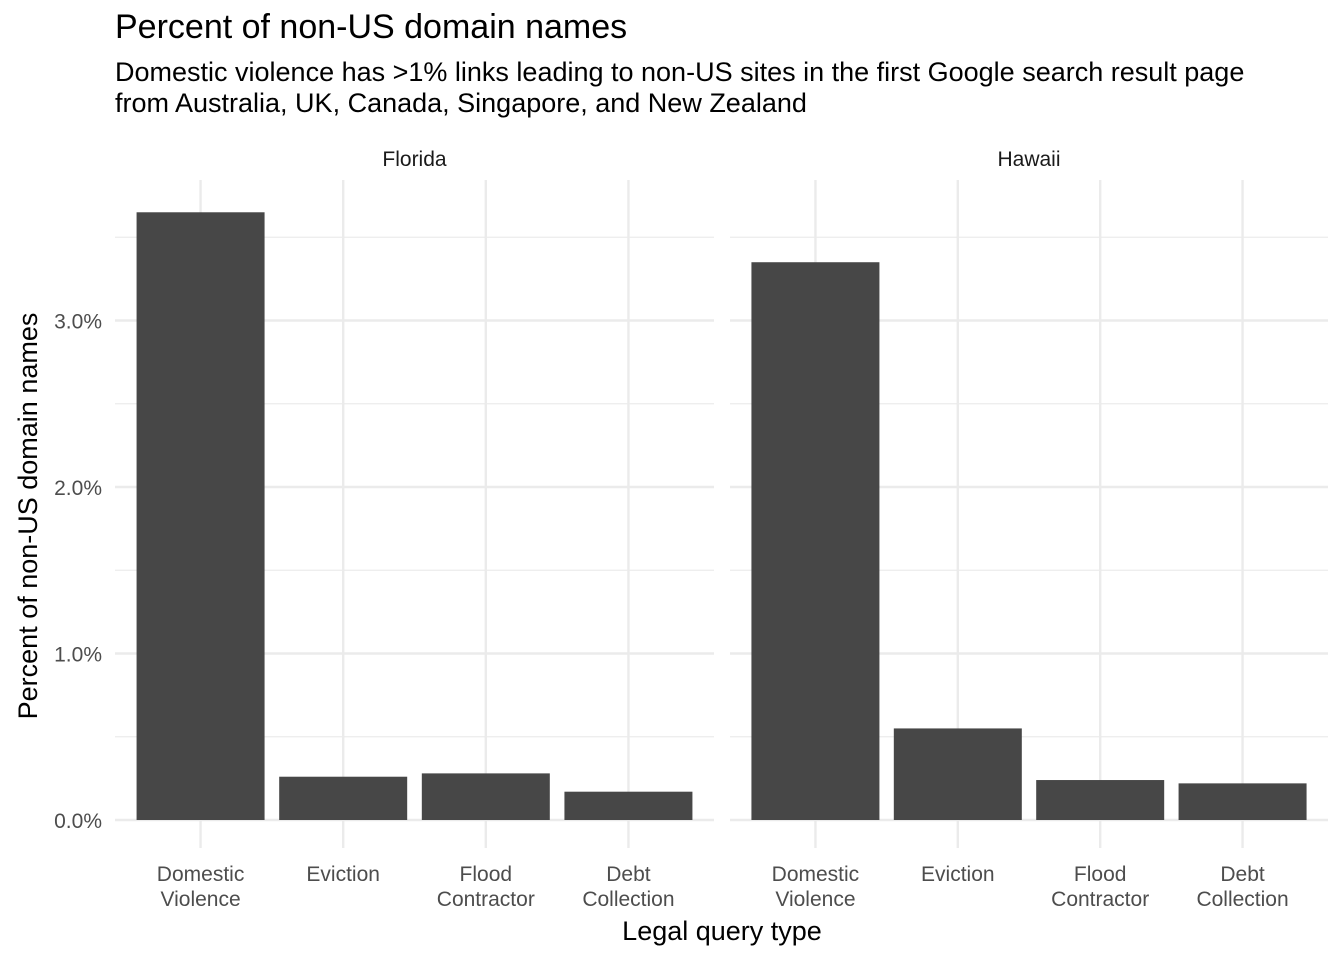  I want to click on facet-label-hawaii: Hawaii, so click(1028, 159).